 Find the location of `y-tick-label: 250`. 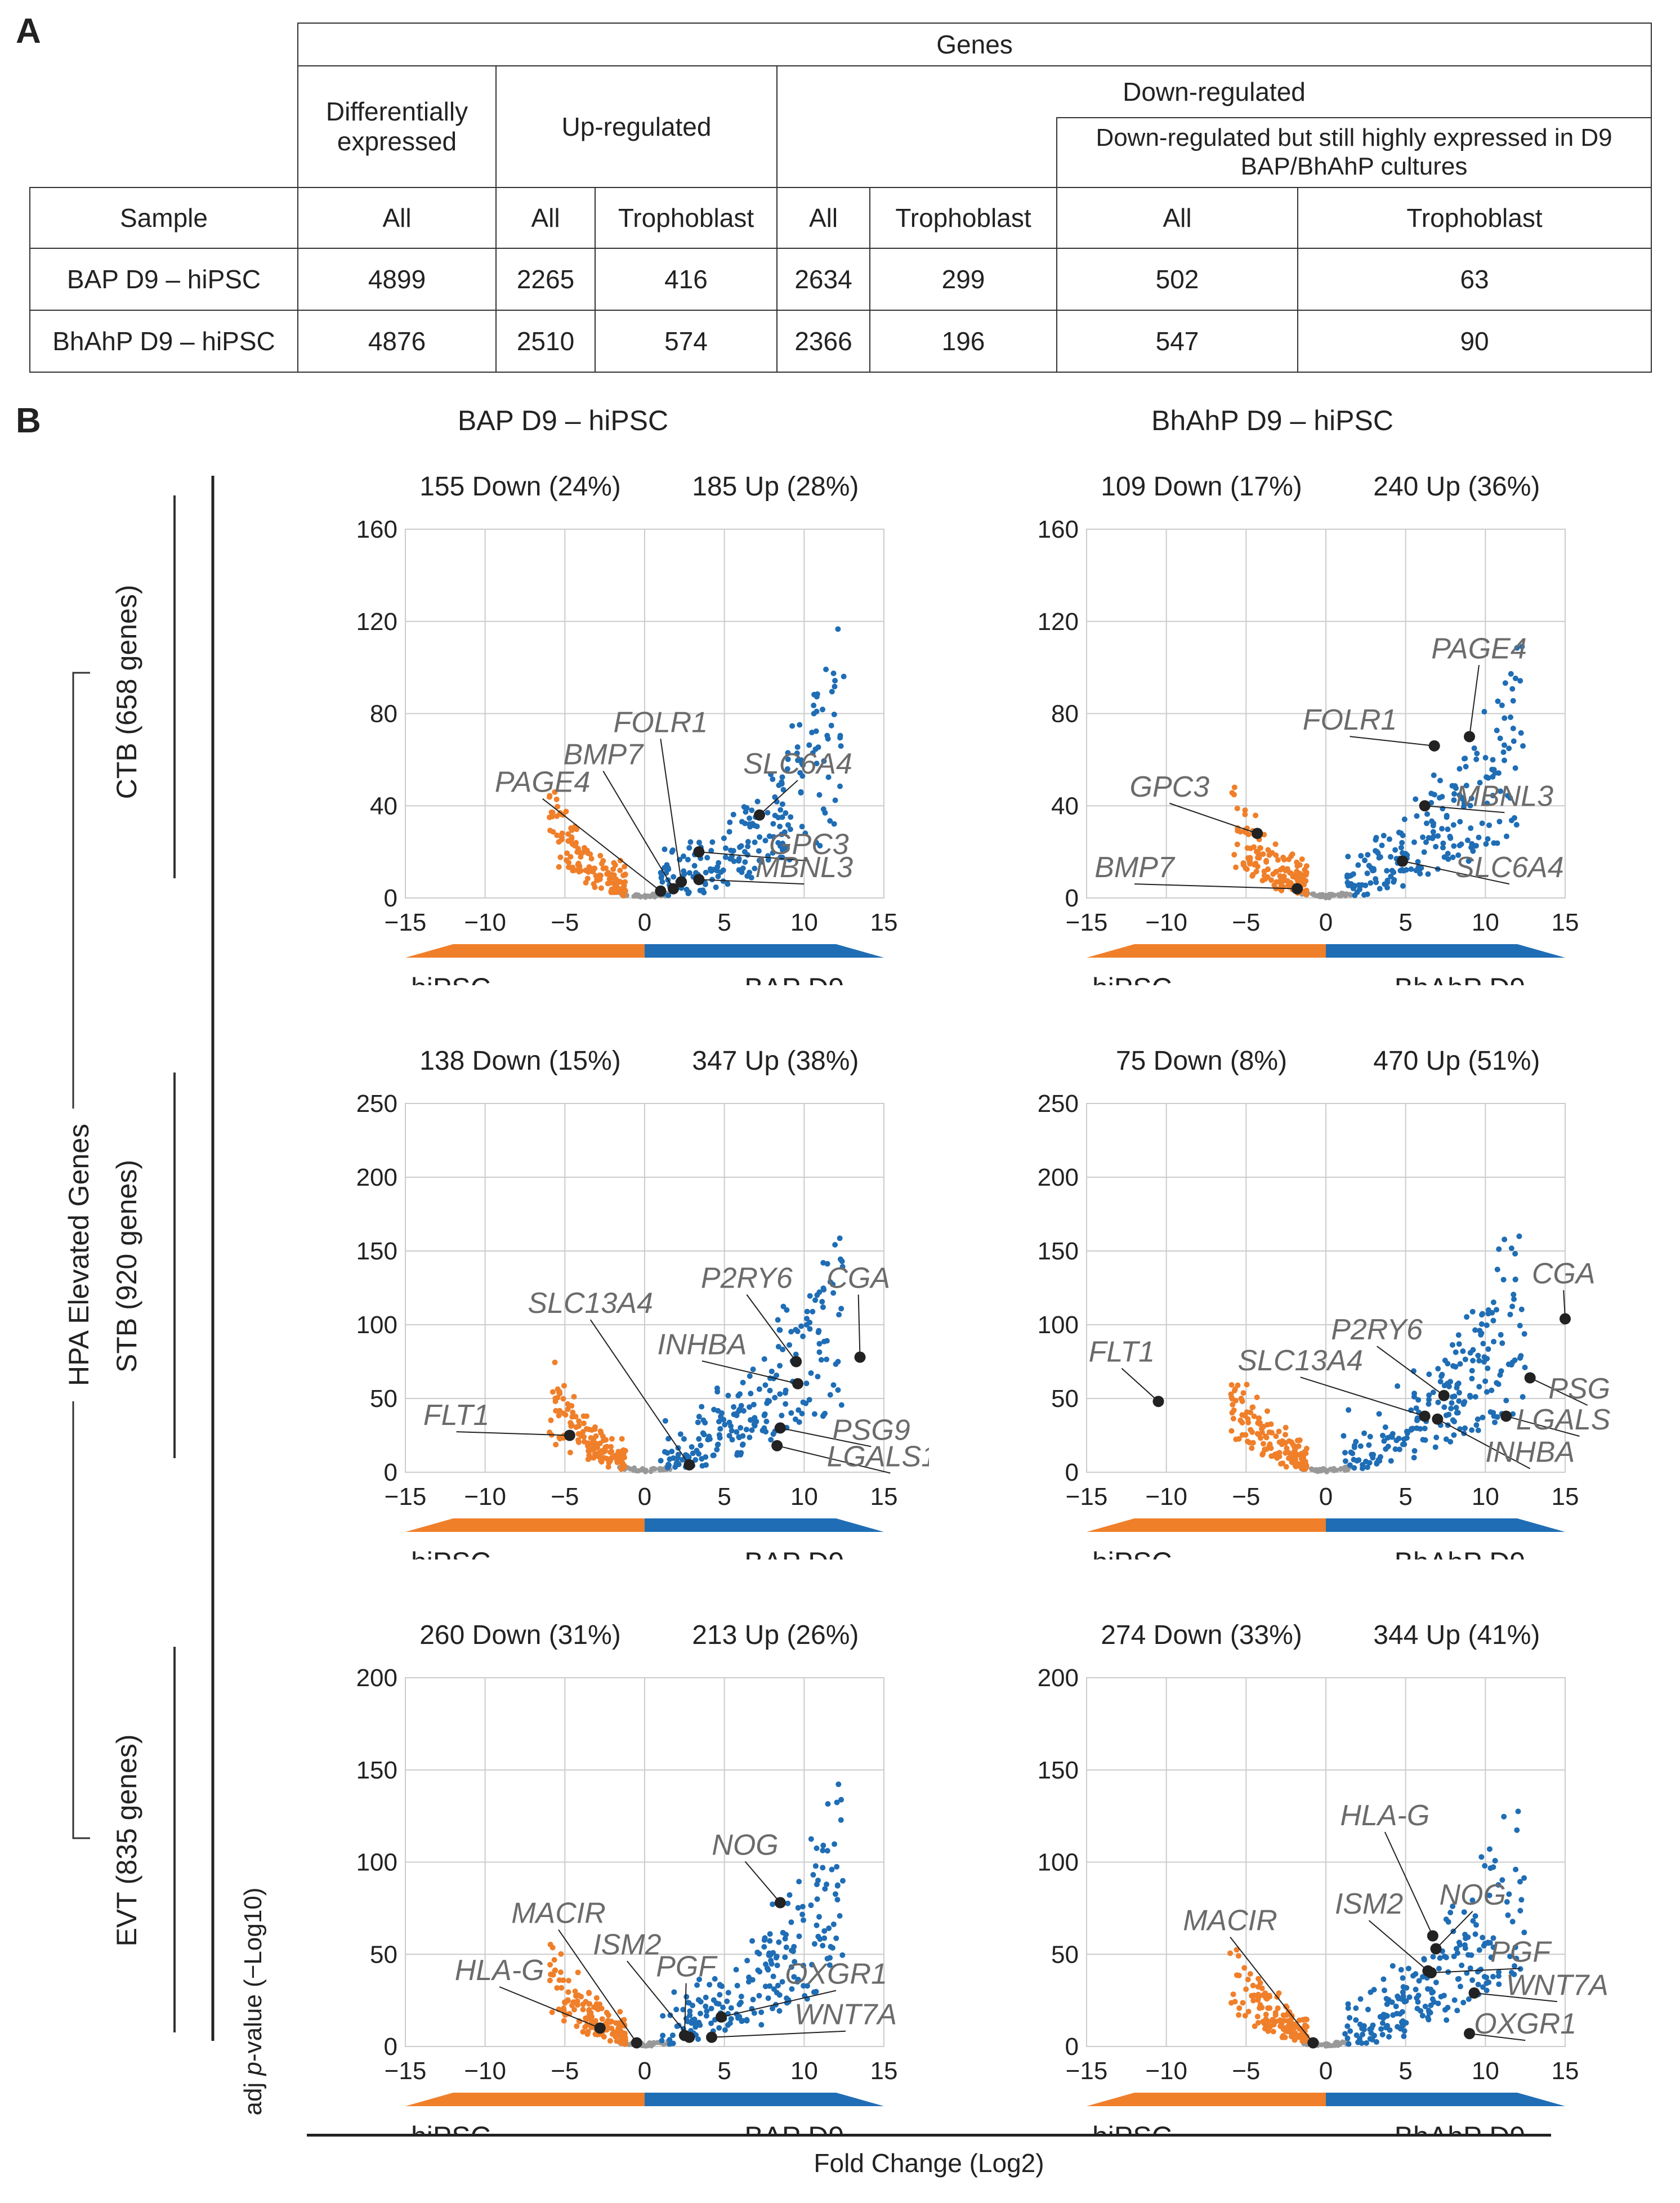

y-tick-label: 250 is located at coordinates (376, 1104).